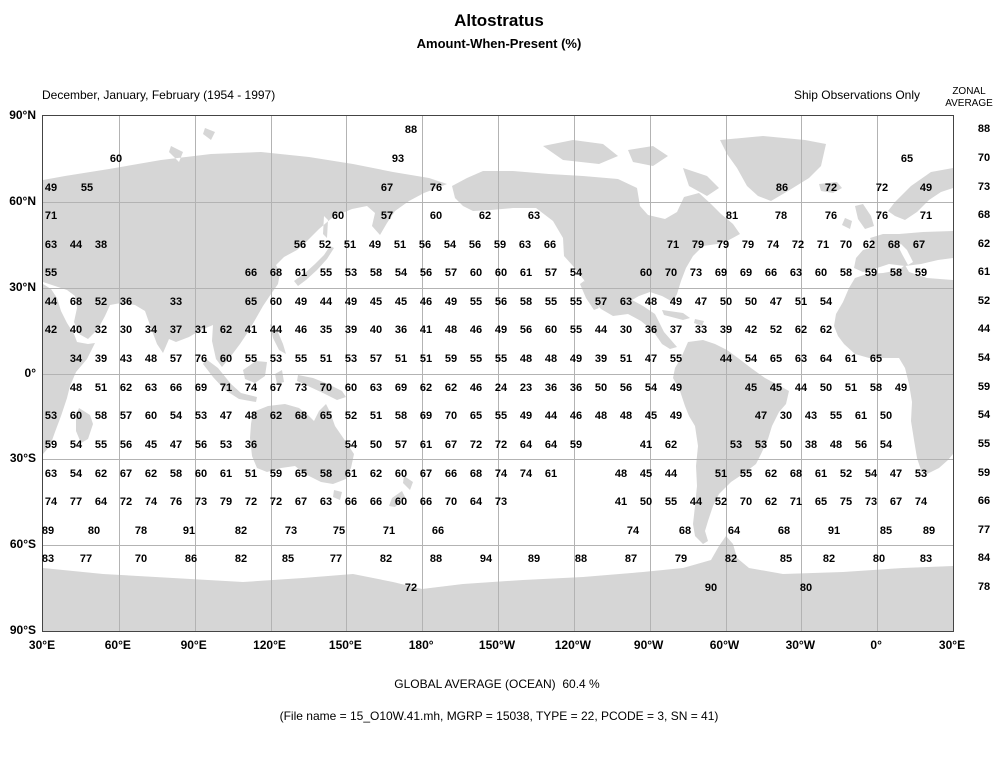 The height and width of the screenshot is (760, 998). I want to click on grid-value: 82, so click(241, 559).